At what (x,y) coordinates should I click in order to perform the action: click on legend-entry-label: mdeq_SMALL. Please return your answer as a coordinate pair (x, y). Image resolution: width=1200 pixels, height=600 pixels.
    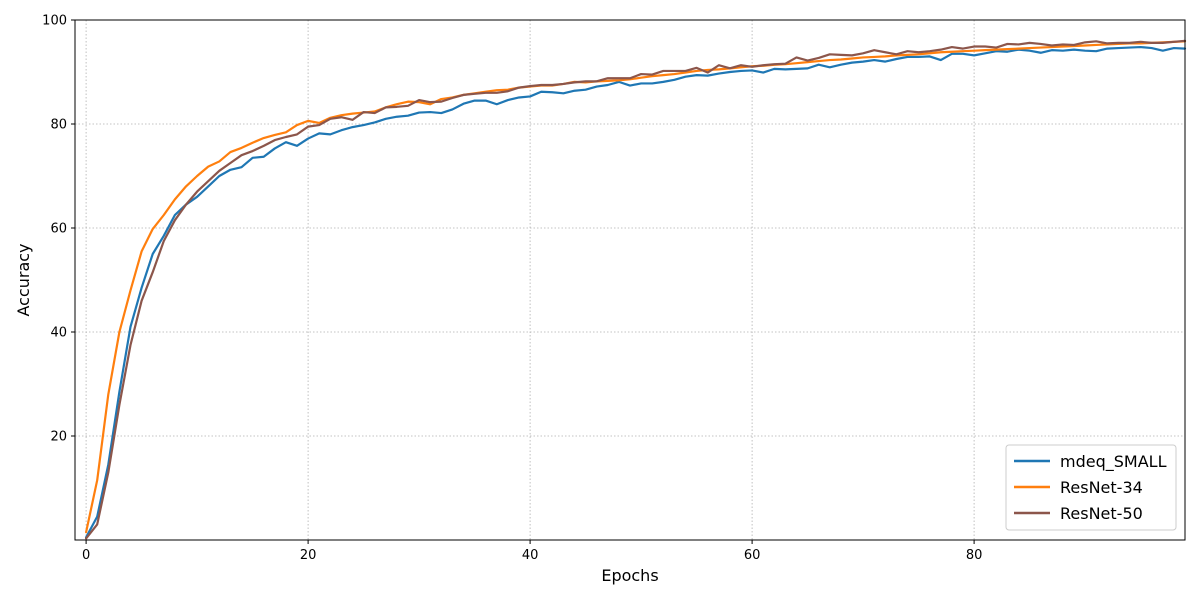
    Looking at the image, I should click on (1113, 462).